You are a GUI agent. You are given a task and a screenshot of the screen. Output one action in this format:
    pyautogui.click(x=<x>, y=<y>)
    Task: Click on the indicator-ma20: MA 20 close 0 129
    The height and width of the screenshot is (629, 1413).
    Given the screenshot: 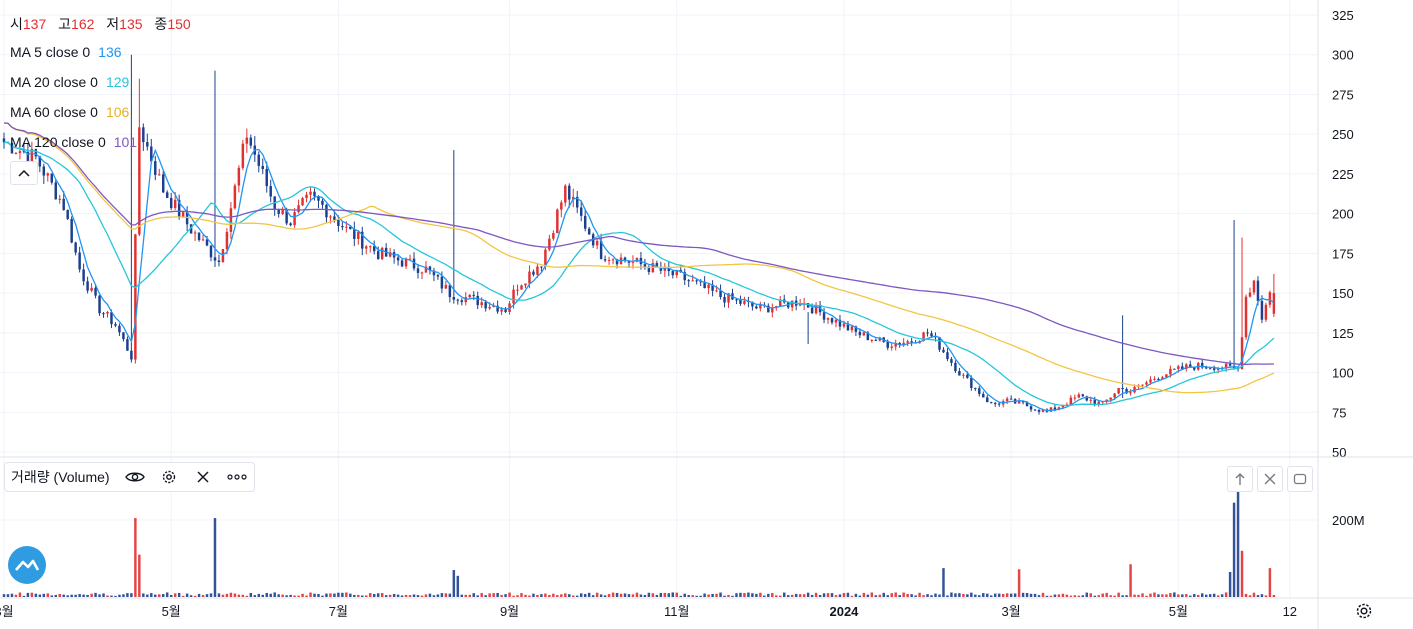 What is the action you would take?
    pyautogui.click(x=69, y=82)
    